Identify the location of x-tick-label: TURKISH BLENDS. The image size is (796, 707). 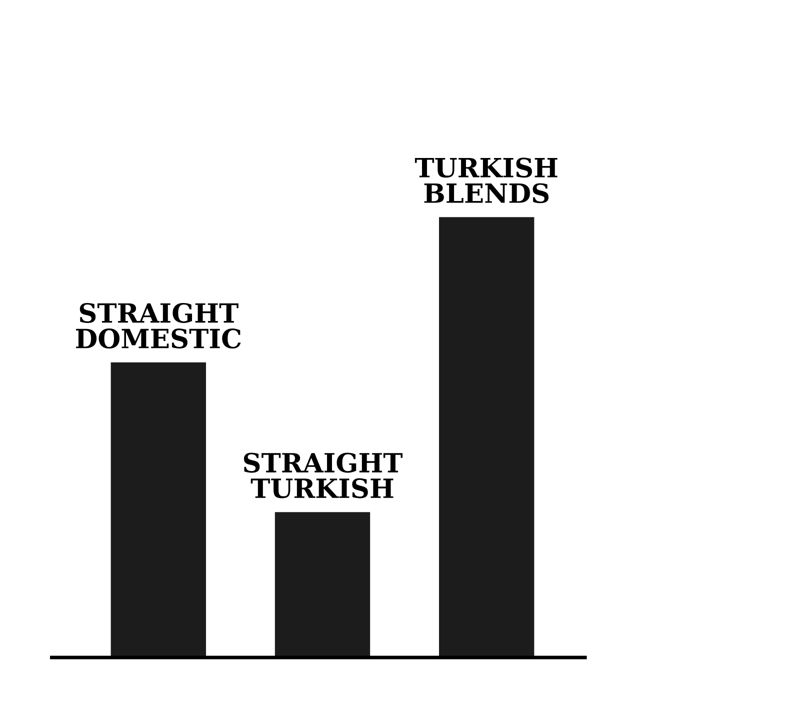
(486, 181).